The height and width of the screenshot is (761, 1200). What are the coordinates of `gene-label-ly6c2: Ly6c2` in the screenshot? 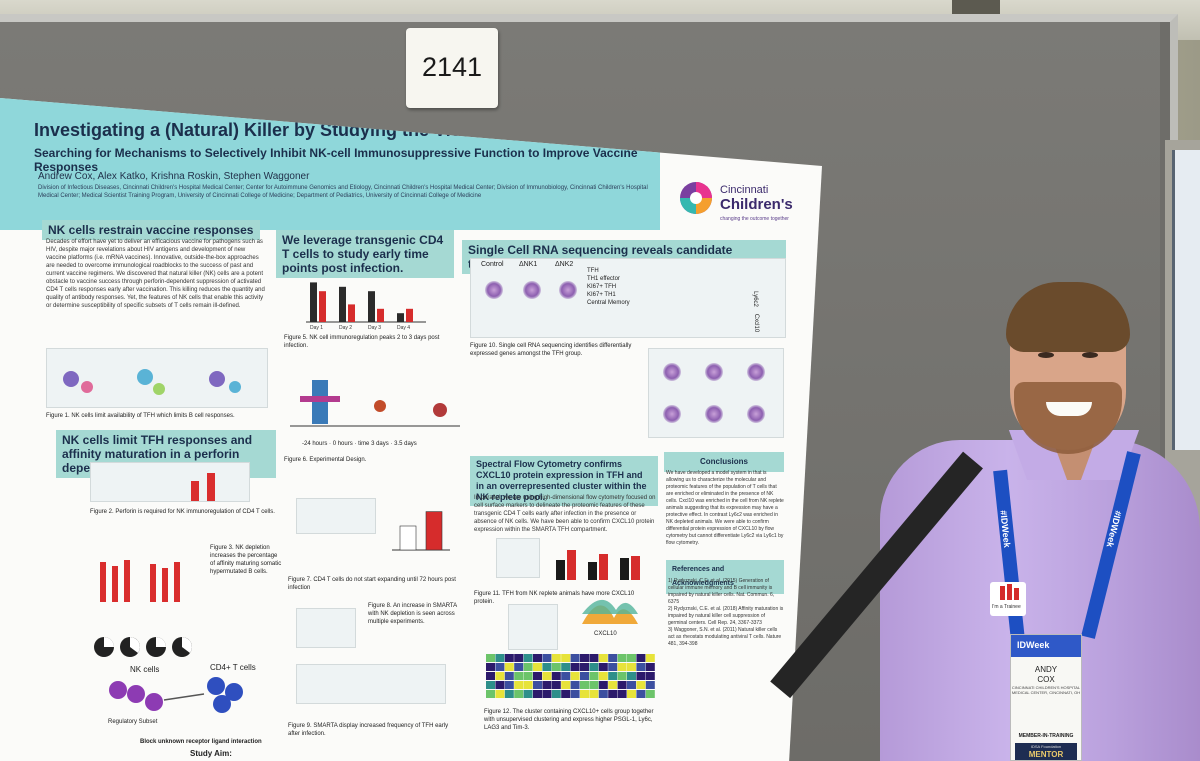 It's located at (754, 299).